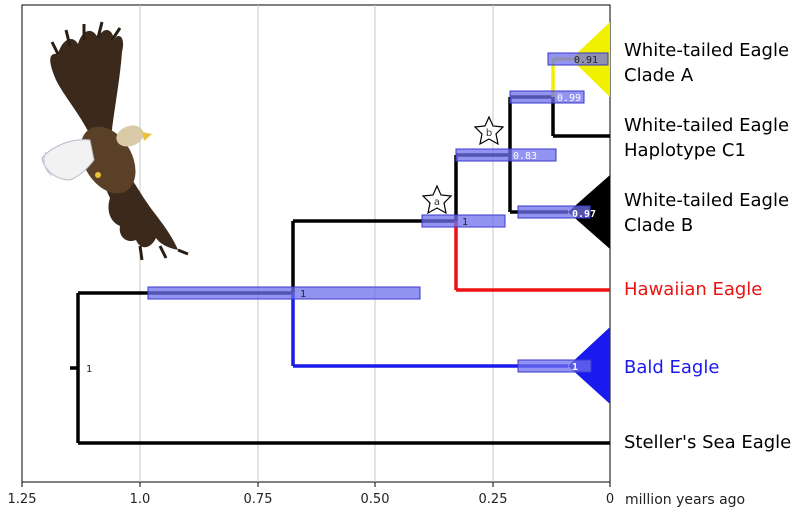 The width and height of the screenshot is (812, 510). What do you see at coordinates (489, 133) in the screenshot?
I see `star-label: b` at bounding box center [489, 133].